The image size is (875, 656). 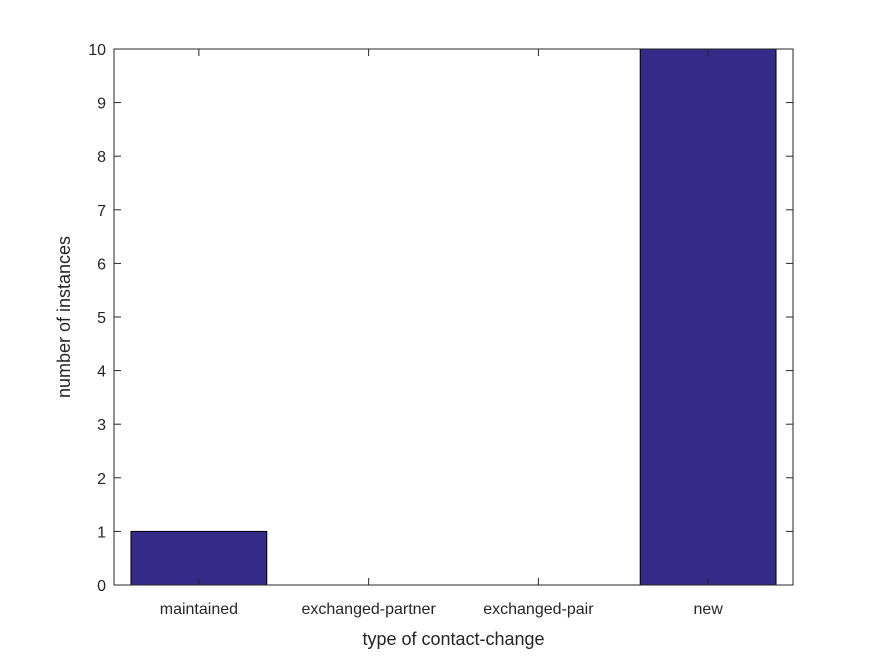 What do you see at coordinates (101, 264) in the screenshot?
I see `y-tick-label: 6` at bounding box center [101, 264].